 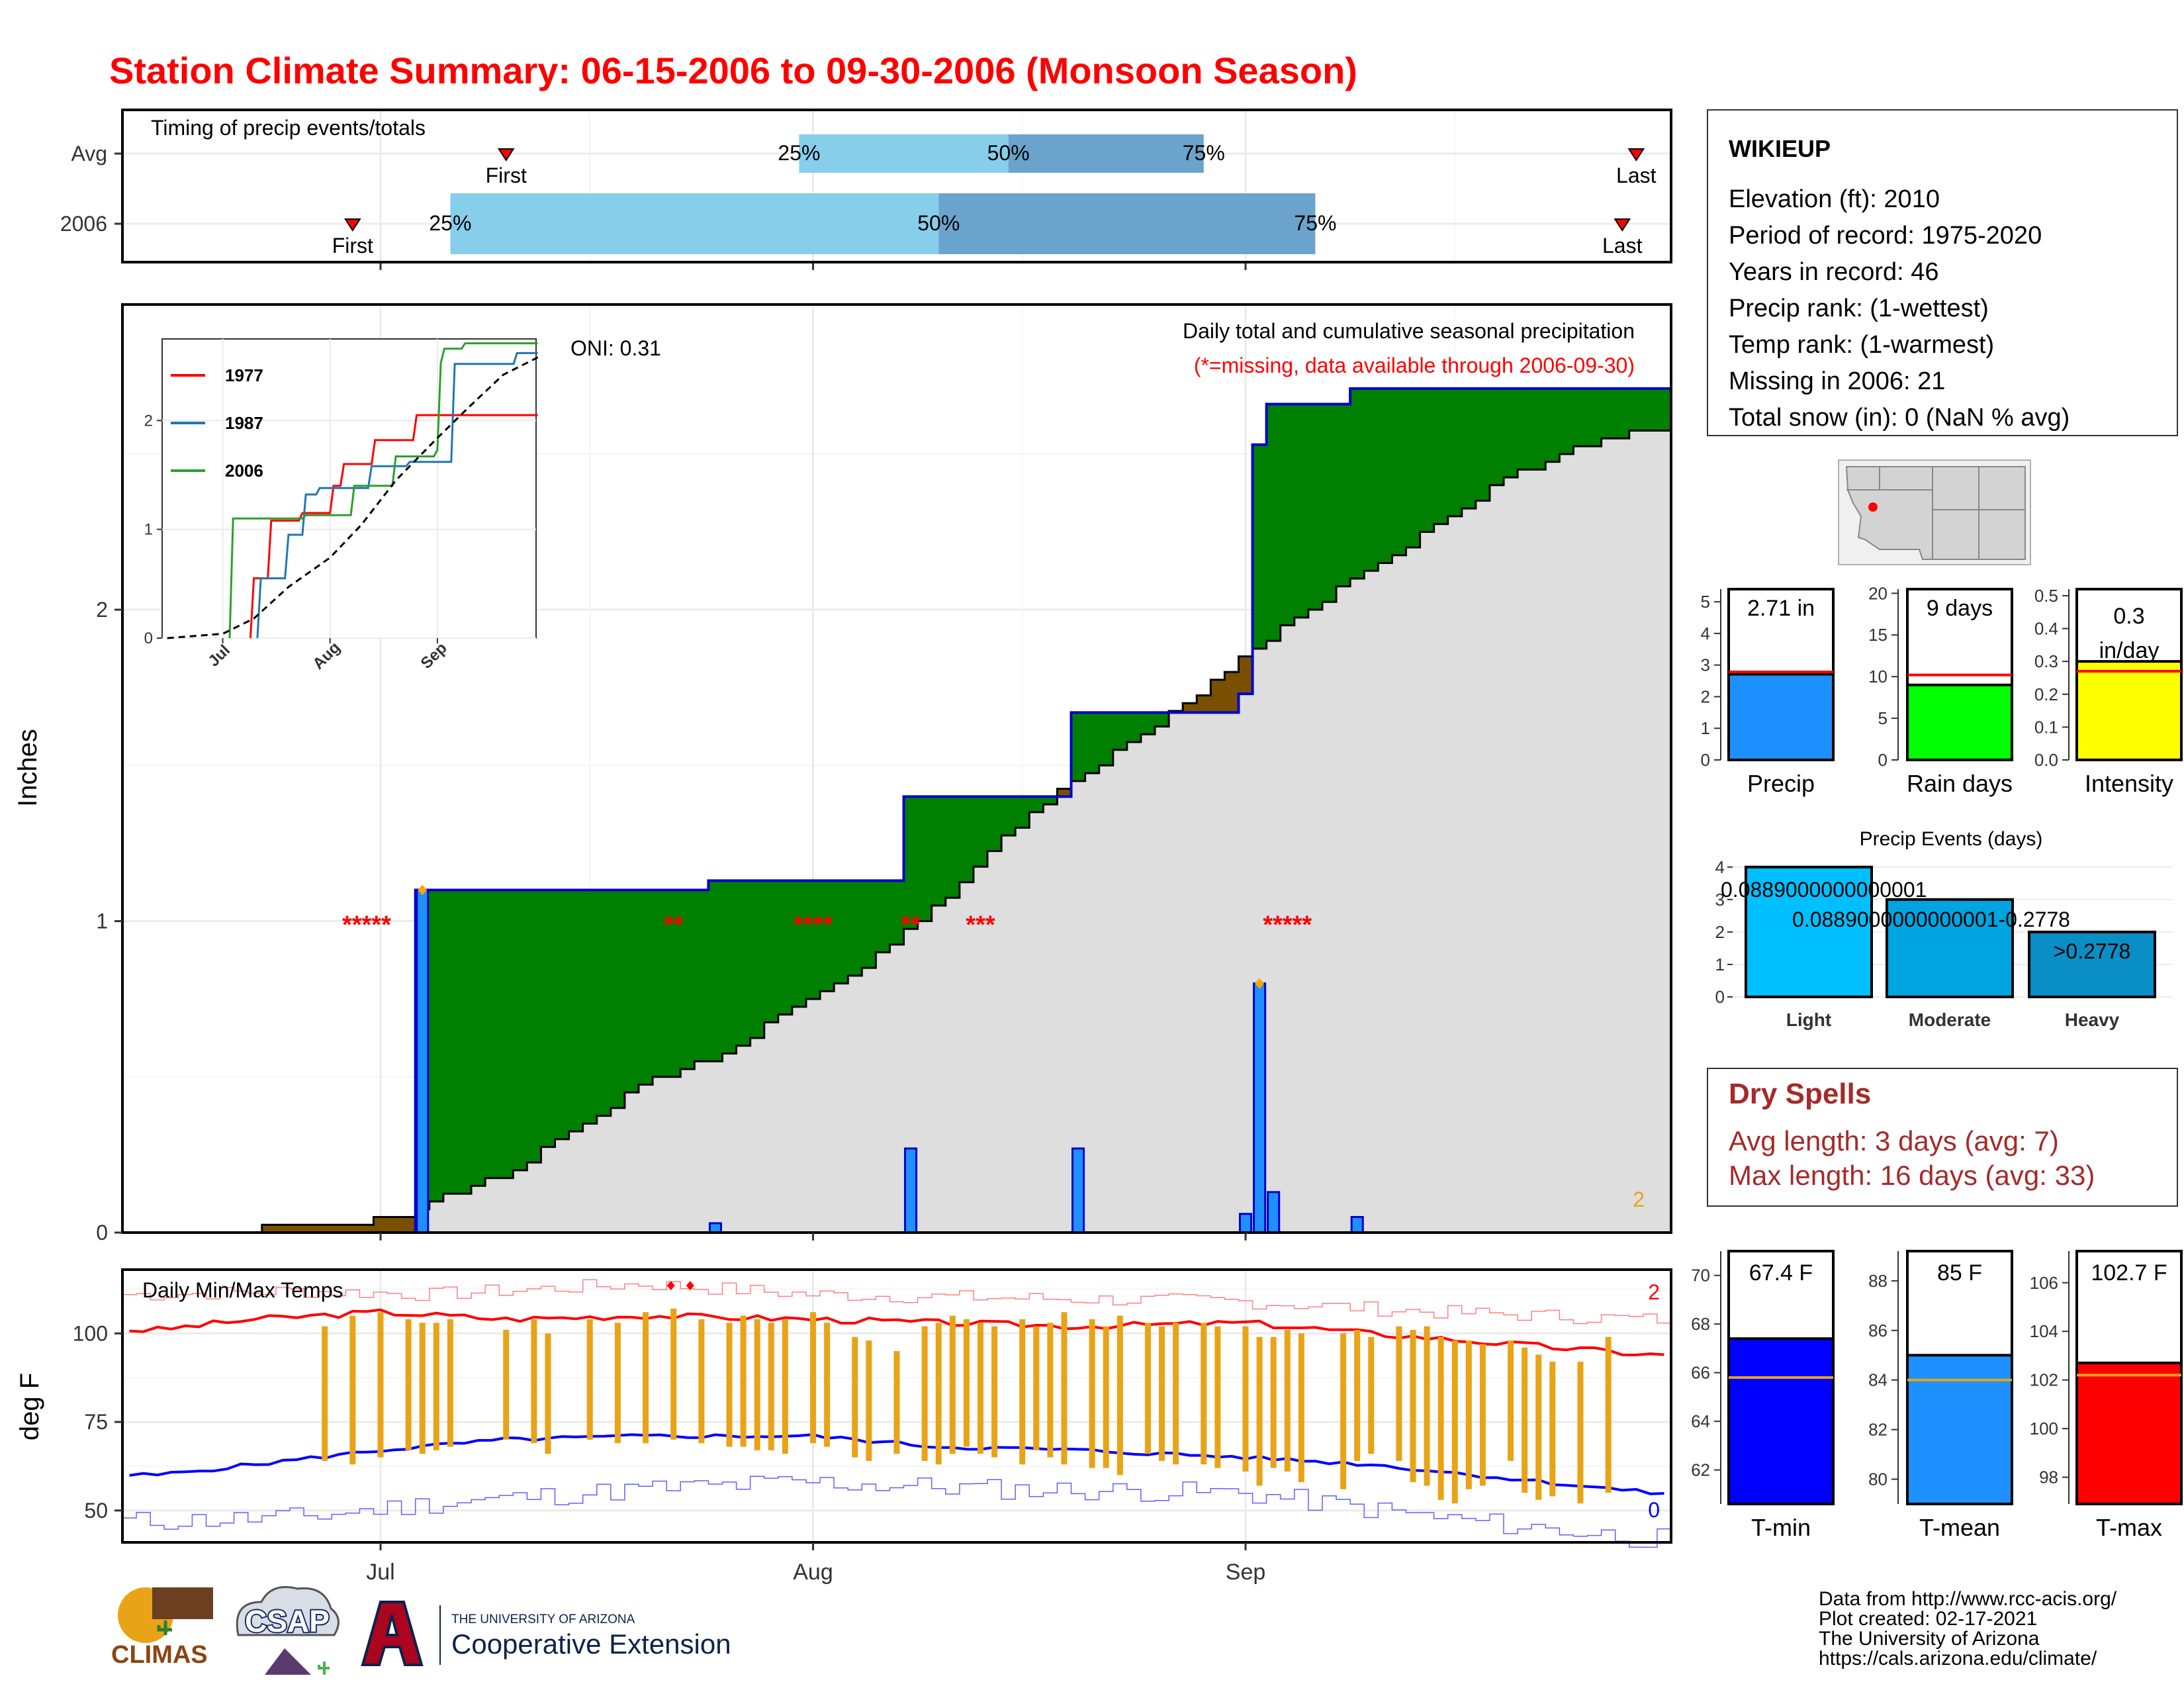 What do you see at coordinates (1701, 1324) in the screenshot?
I see `temp-gauge-t-min-tick-label: 68` at bounding box center [1701, 1324].